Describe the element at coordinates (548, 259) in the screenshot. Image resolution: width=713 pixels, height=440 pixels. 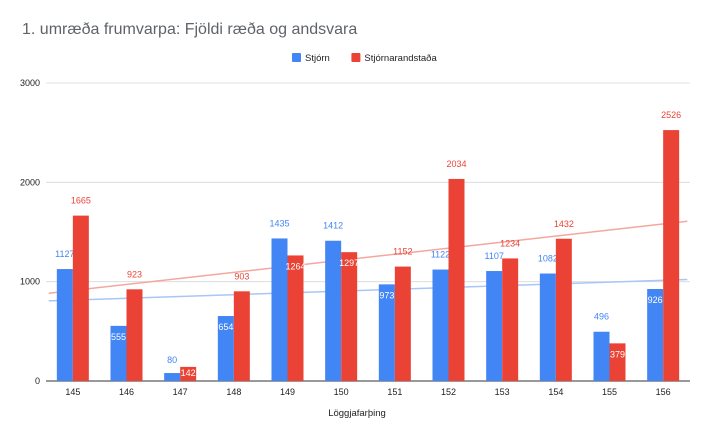
I see `data-label: 1082` at that location.